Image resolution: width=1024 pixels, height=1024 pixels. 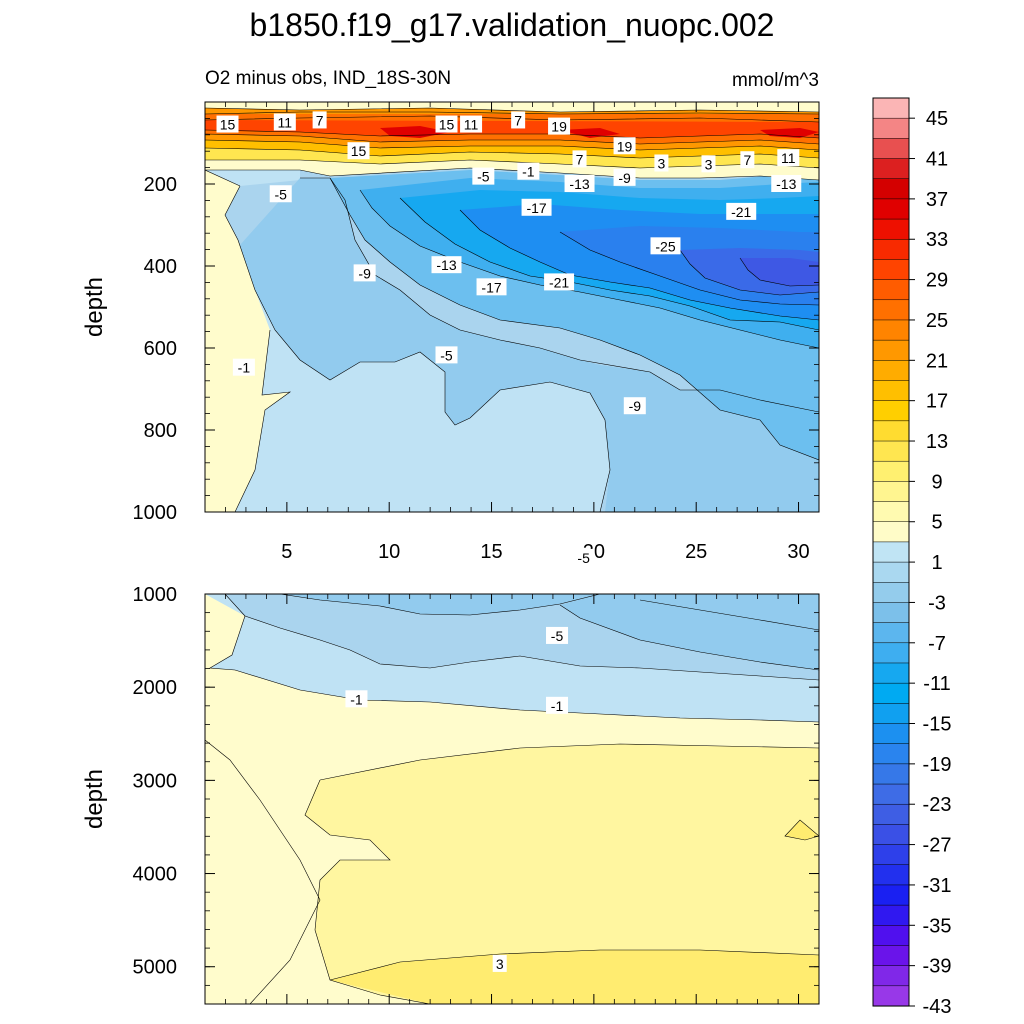 What do you see at coordinates (155, 595) in the screenshot?
I see `y-tick-label: 1000` at bounding box center [155, 595].